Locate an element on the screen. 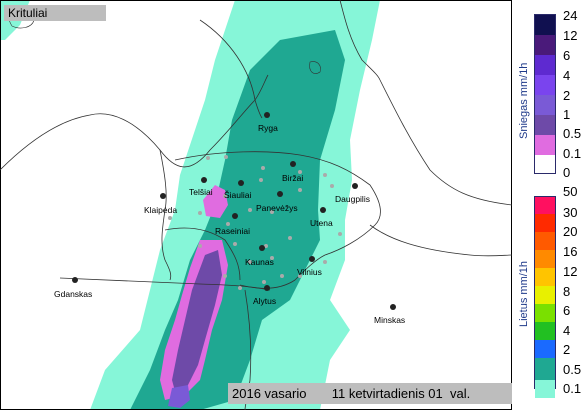  city-label-alytus: Alytus is located at coordinates (264, 301).